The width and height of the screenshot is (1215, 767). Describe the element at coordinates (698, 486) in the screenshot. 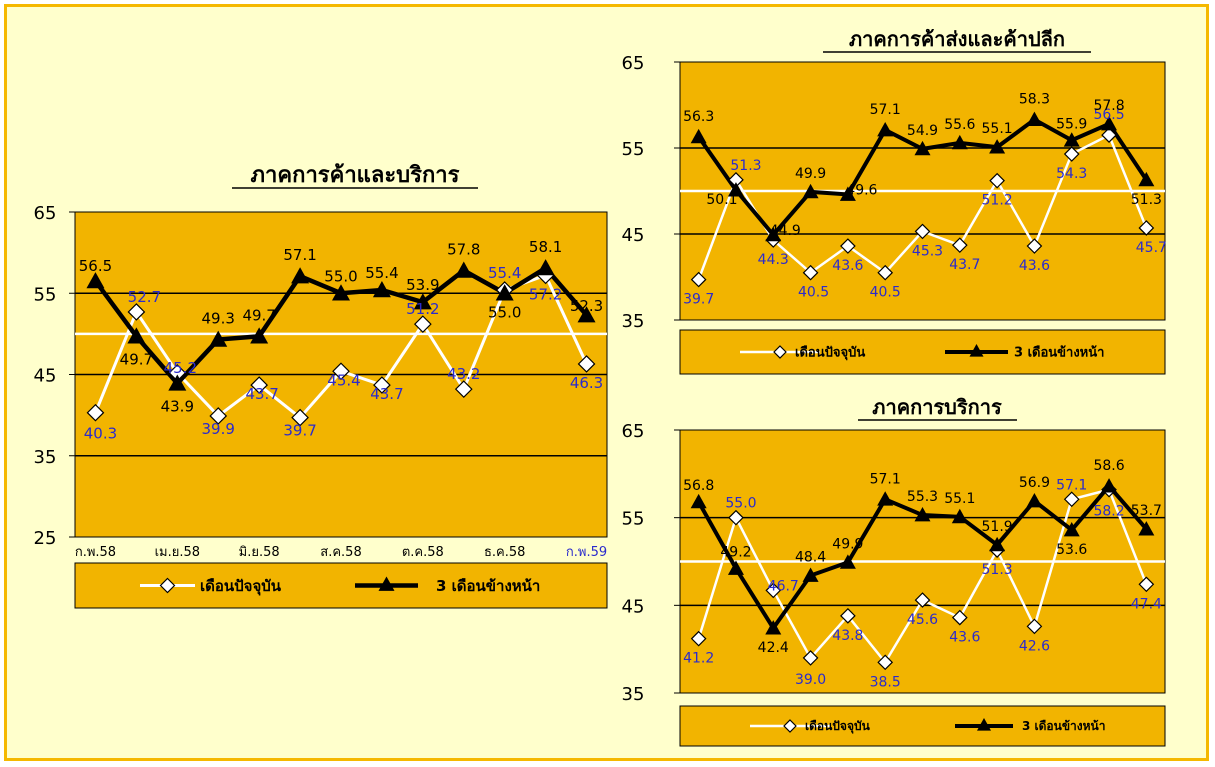

I see `data-label-forecast-2-0: 56.8` at that location.